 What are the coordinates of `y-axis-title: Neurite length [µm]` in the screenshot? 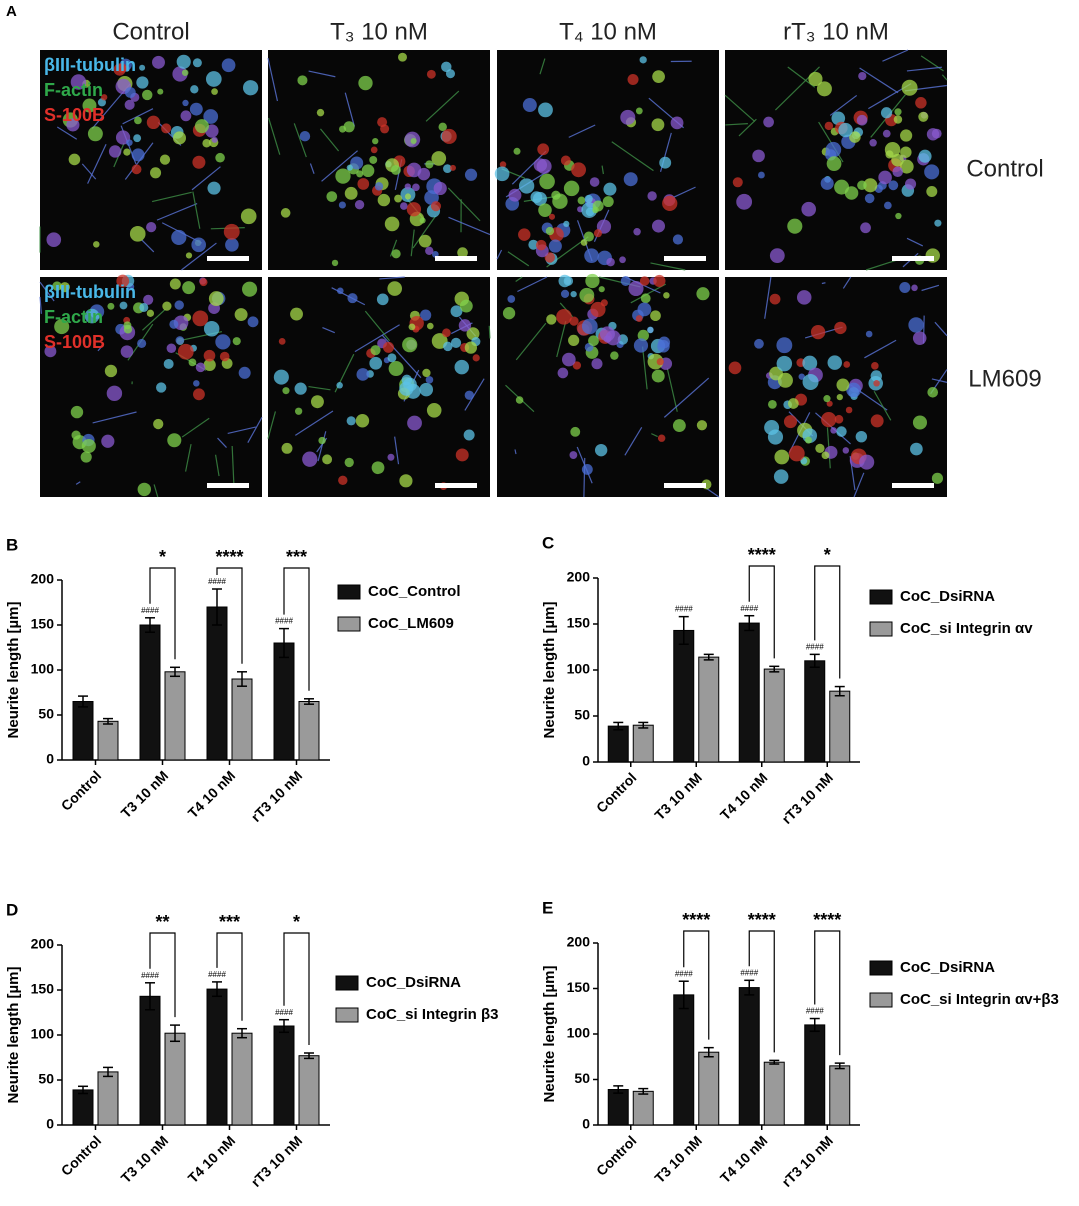 It's located at (13, 1035).